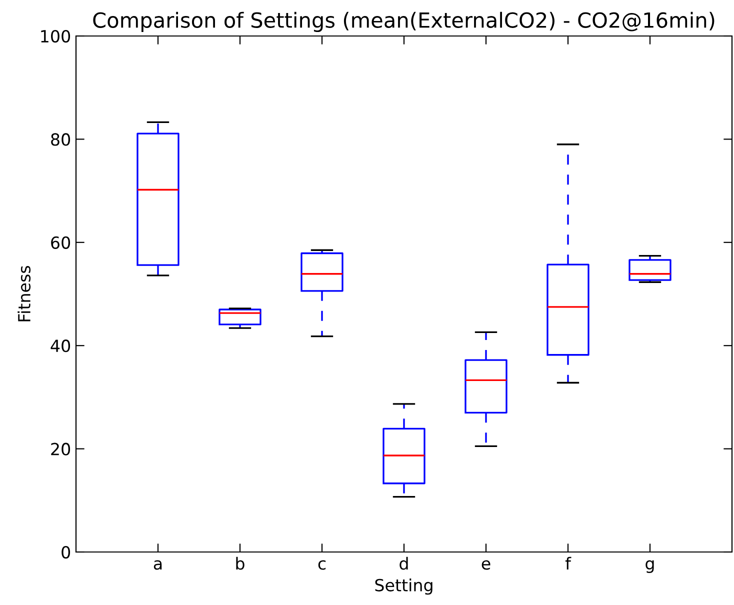  What do you see at coordinates (568, 563) in the screenshot?
I see `x-tick-label: f` at bounding box center [568, 563].